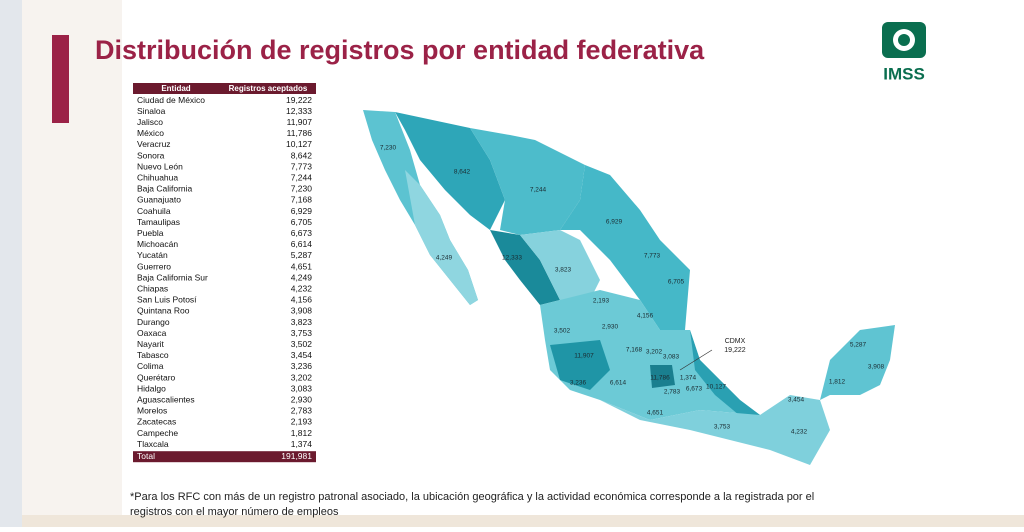  What do you see at coordinates (175, 88) in the screenshot?
I see `column-header: Entidad` at bounding box center [175, 88].